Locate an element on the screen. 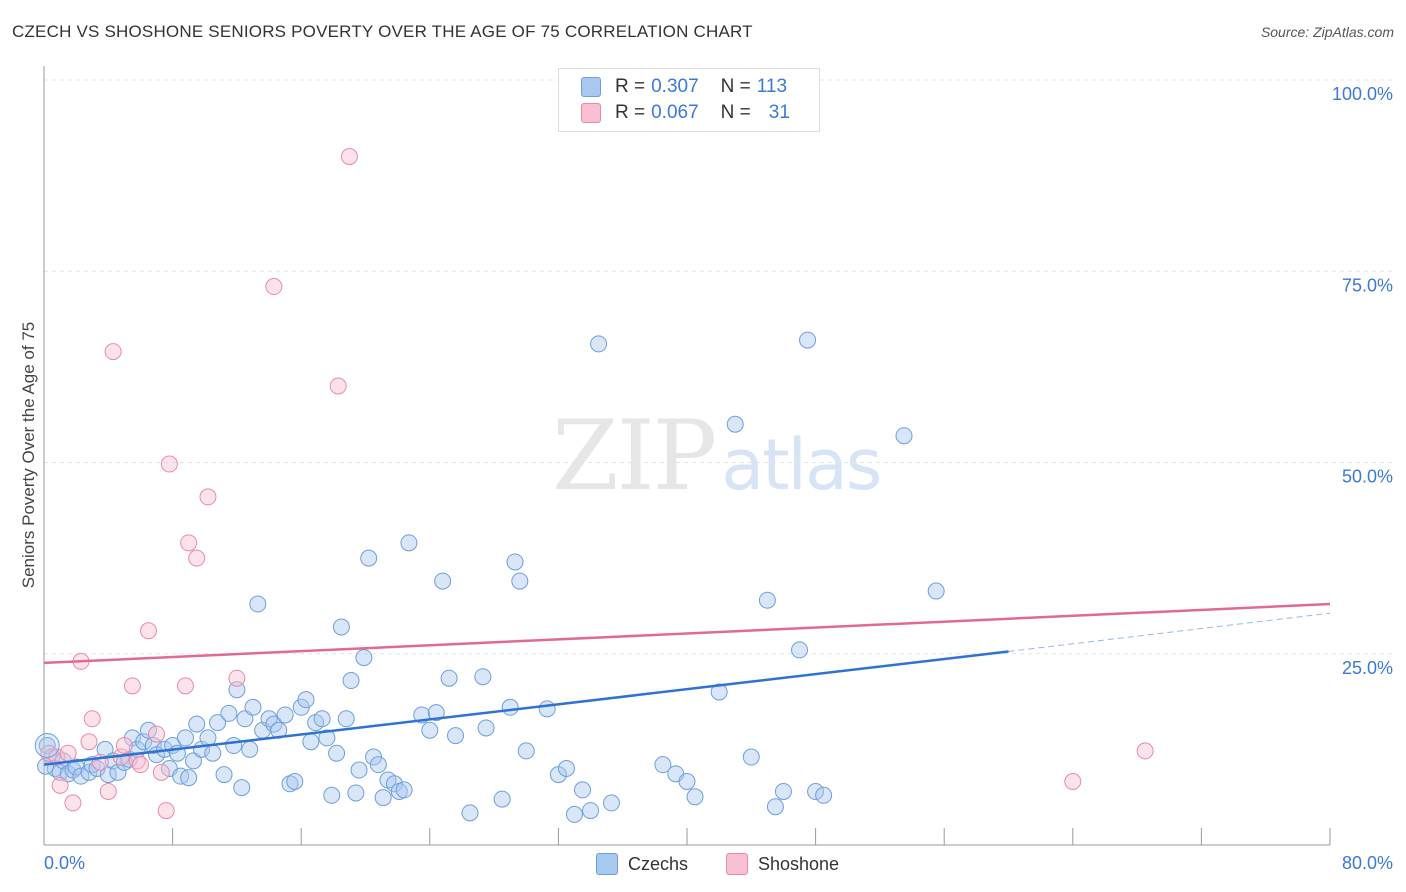 This screenshot has height=892, width=1406. y-tick-label: 50.0% is located at coordinates (1367, 477).